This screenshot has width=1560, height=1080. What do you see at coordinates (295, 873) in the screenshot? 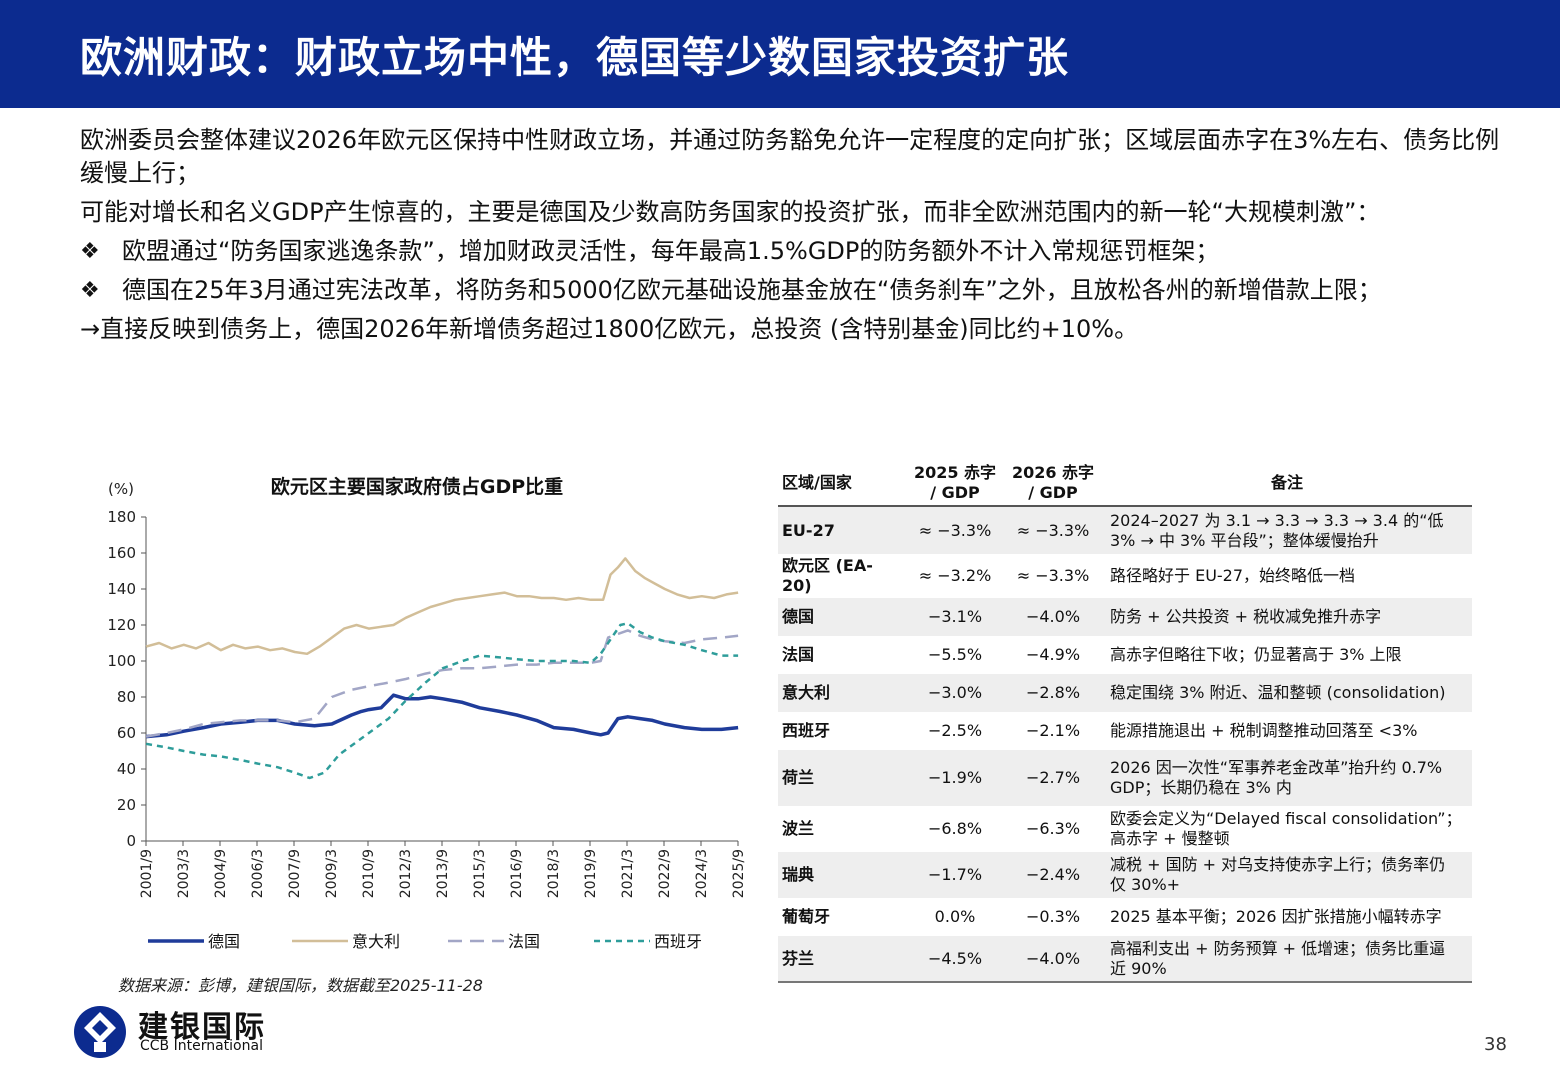
I see `x-tick-label: 2007/9` at bounding box center [295, 873].